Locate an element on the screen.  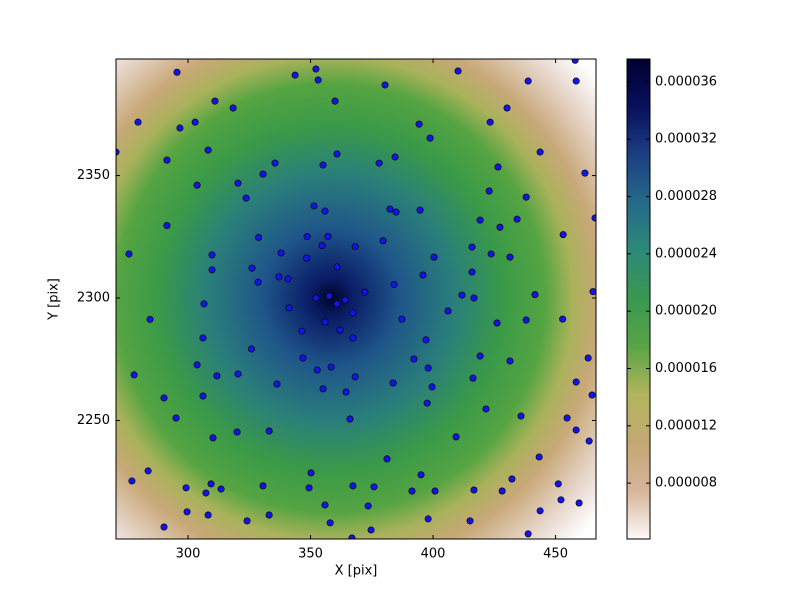
colorbar-tick-label: 0.000036 is located at coordinates (686, 81).